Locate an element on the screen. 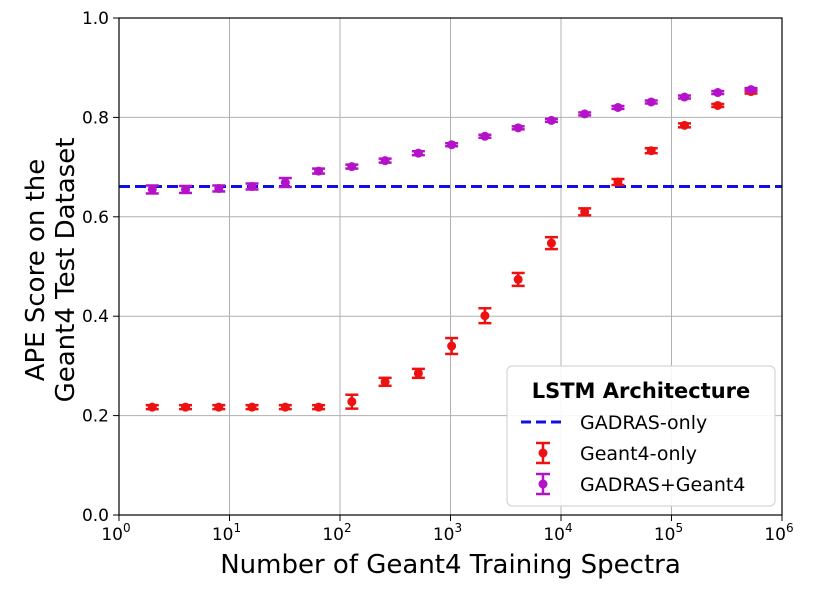  x-tick-label: 10⁰ is located at coordinates (115, 533).